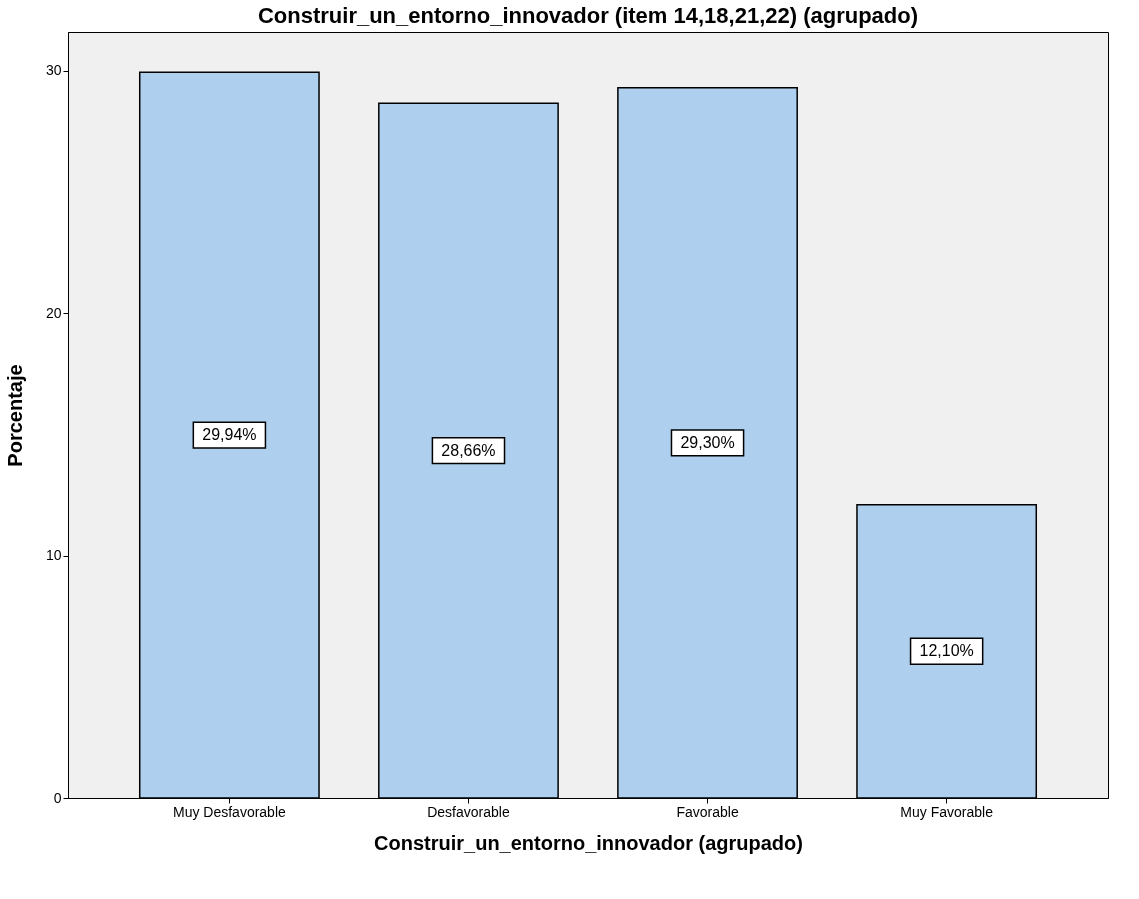 This screenshot has width=1139, height=899. What do you see at coordinates (947, 811) in the screenshot?
I see `x-tick-label: Muy Favorable` at bounding box center [947, 811].